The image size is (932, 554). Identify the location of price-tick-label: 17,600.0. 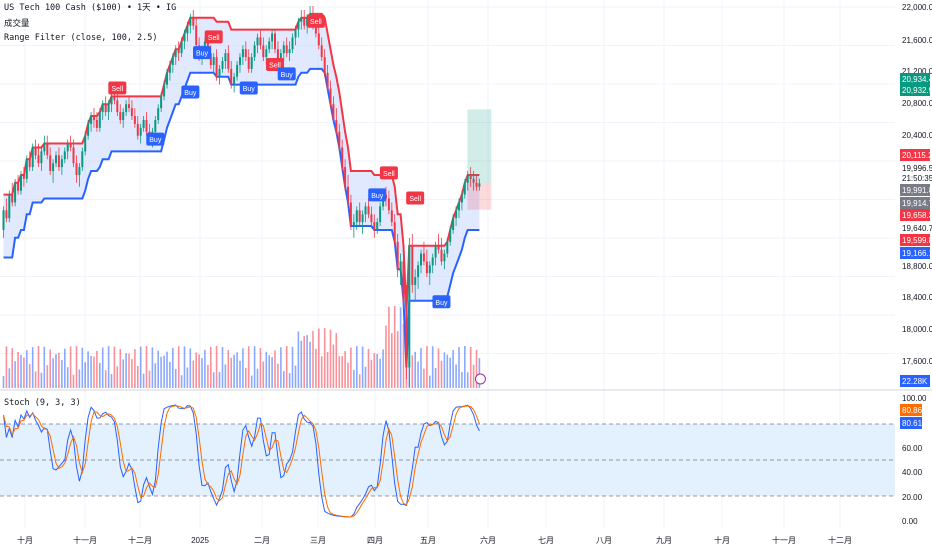
(917, 361).